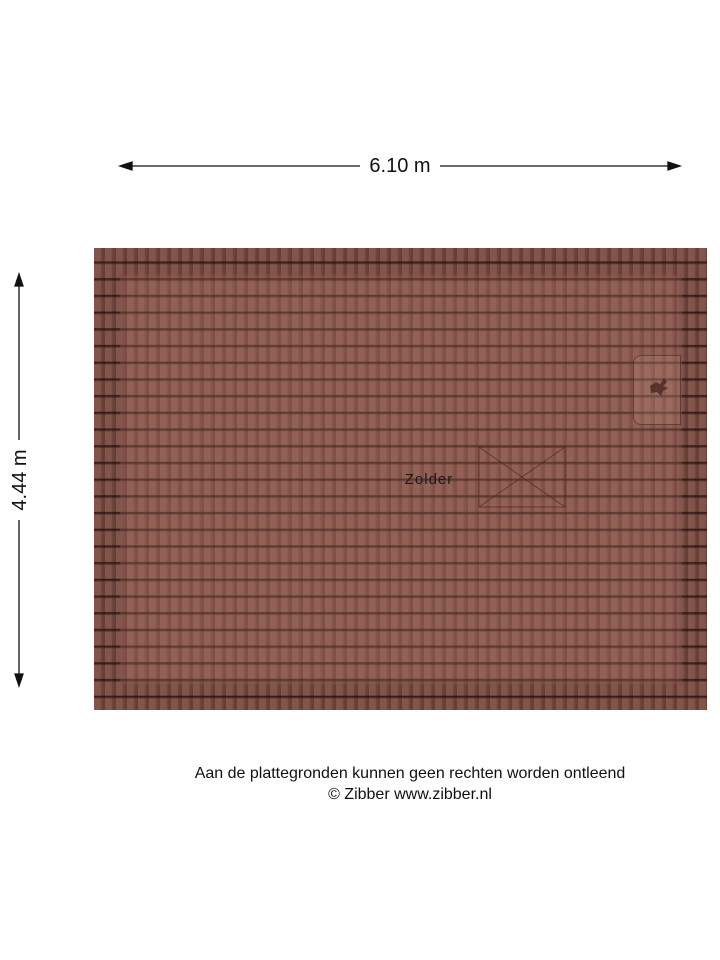 The height and width of the screenshot is (960, 720). I want to click on arrowhead-left, so click(125, 166).